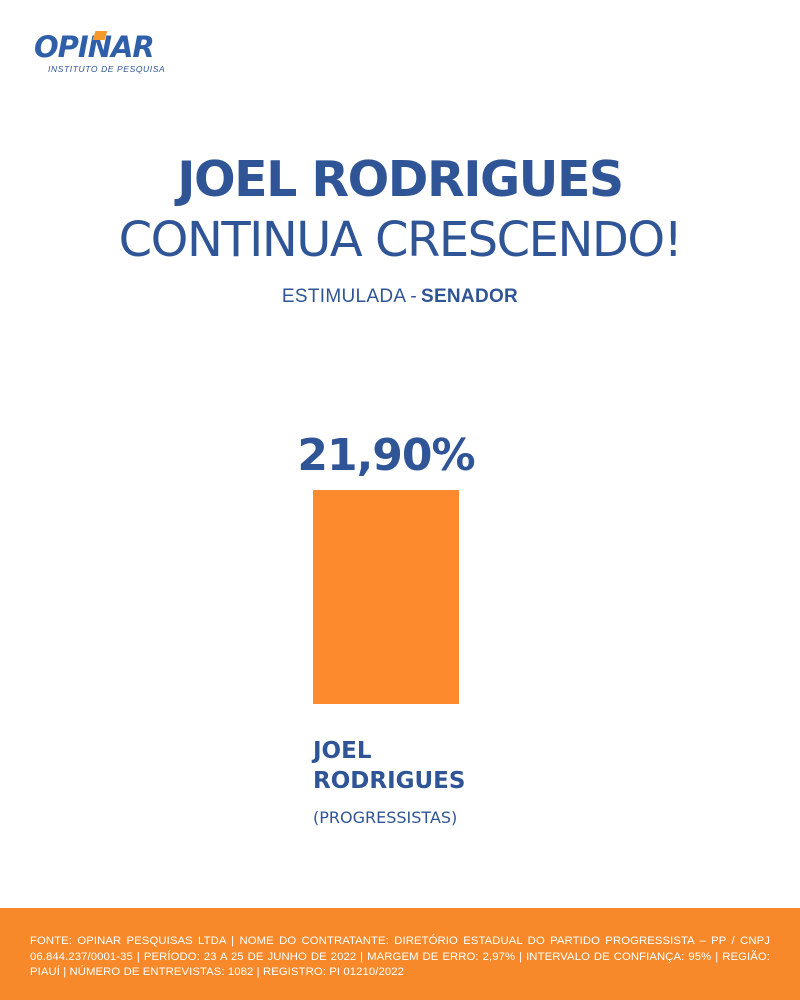  What do you see at coordinates (385, 455) in the screenshot?
I see `bar-value-label: 21,90%` at bounding box center [385, 455].